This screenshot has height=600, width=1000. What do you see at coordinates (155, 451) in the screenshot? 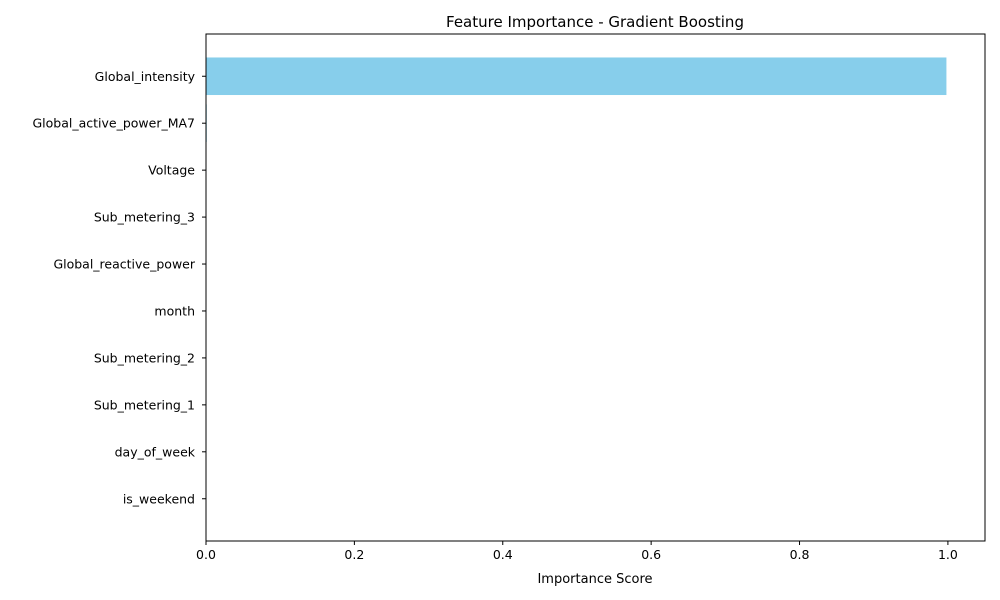
I see `y-tick-label: day_of_week` at bounding box center [155, 451].